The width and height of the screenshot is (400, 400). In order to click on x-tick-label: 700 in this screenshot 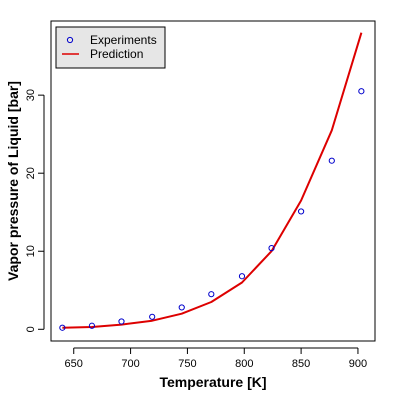, I will do `click(130, 364)`.